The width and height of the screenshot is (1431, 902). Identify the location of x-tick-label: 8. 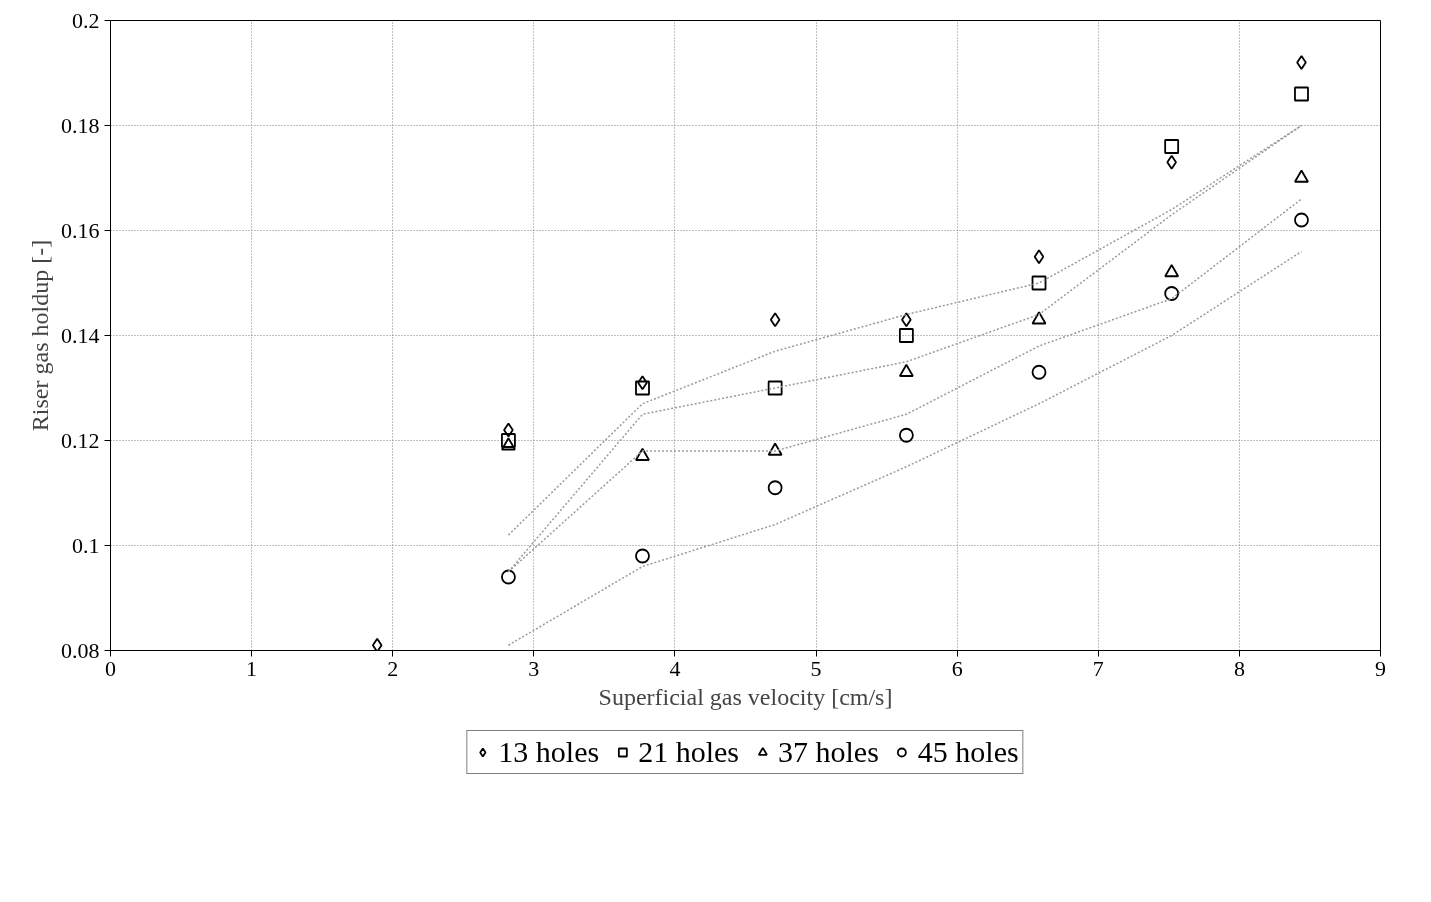
(1239, 668).